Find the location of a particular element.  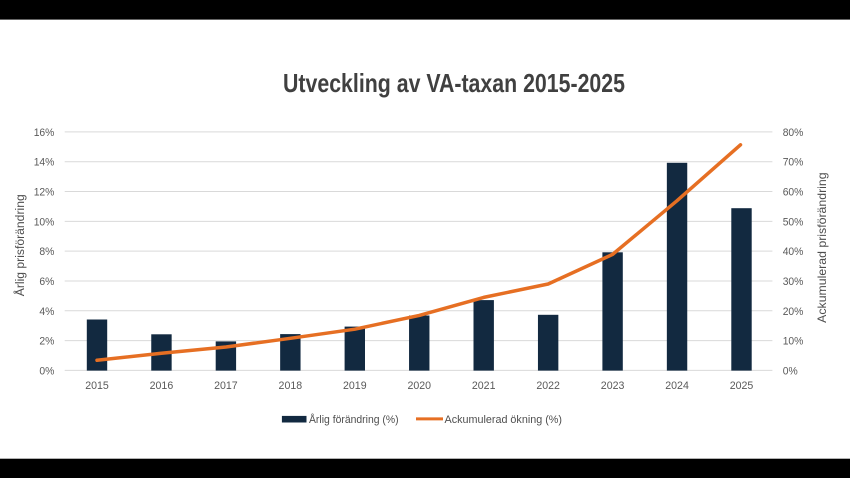

svg-text: 2018 is located at coordinates (291, 386).